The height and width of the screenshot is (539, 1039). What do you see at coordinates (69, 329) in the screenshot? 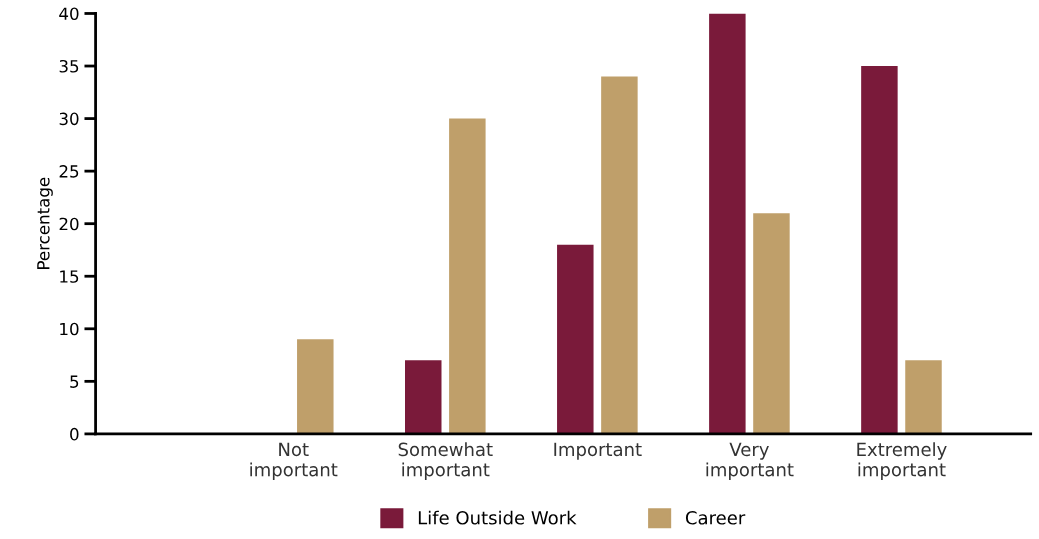
I see `y-tick-label: 10` at bounding box center [69, 329].